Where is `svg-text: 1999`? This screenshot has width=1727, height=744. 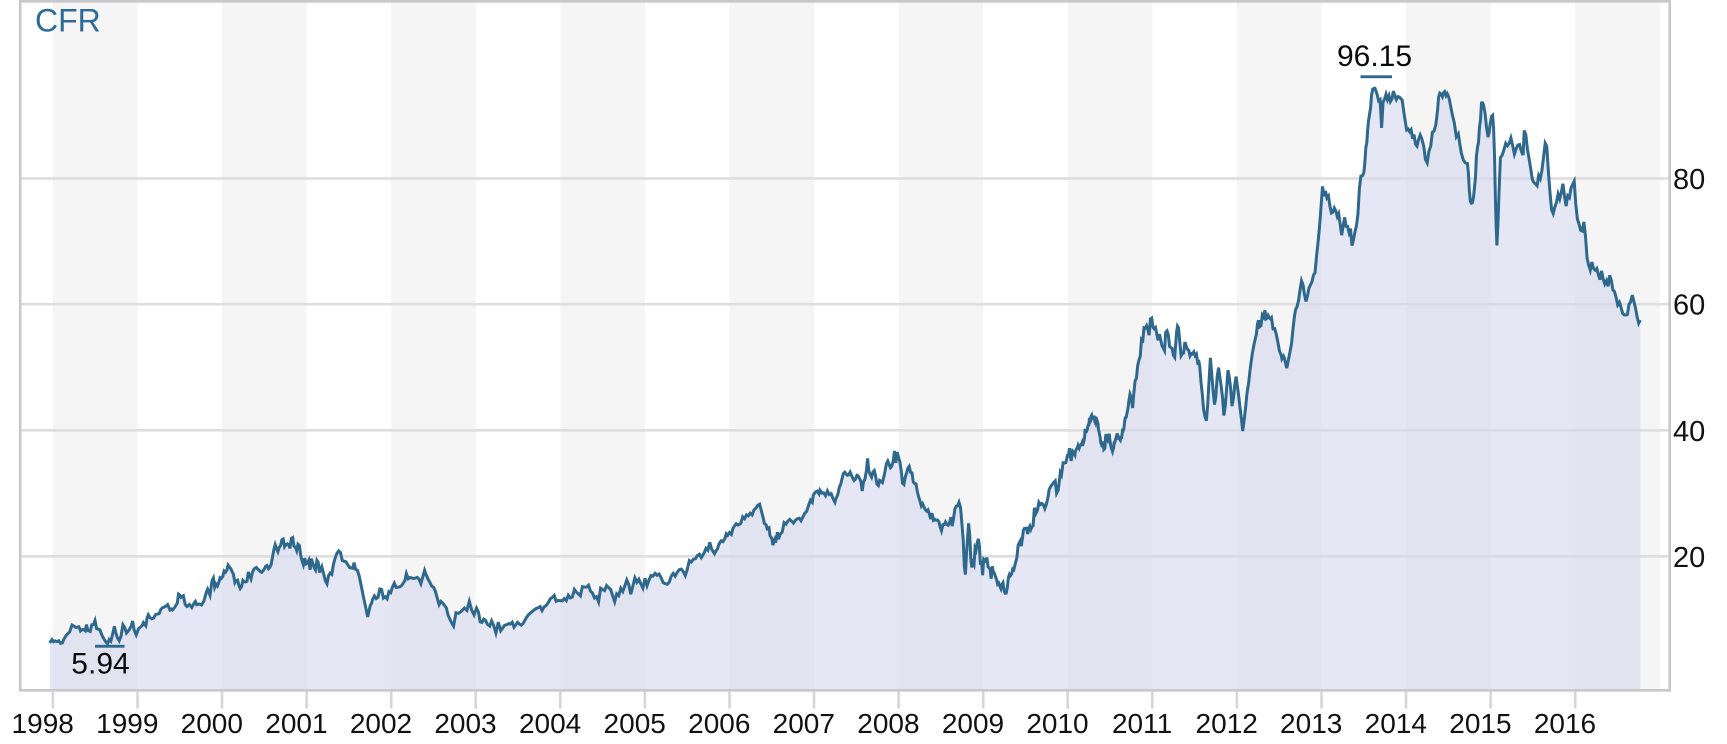
svg-text: 1999 is located at coordinates (127, 723).